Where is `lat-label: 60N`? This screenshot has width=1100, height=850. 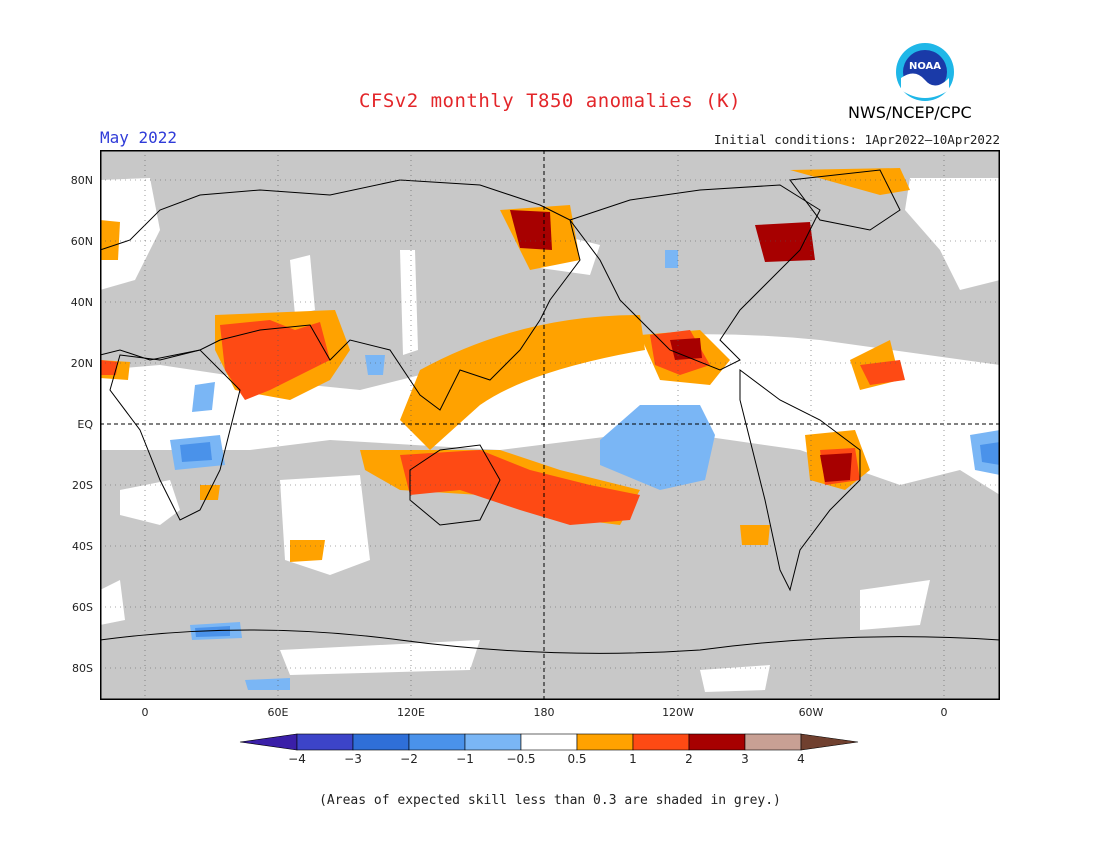
lat-label: 60N is located at coordinates (82, 241).